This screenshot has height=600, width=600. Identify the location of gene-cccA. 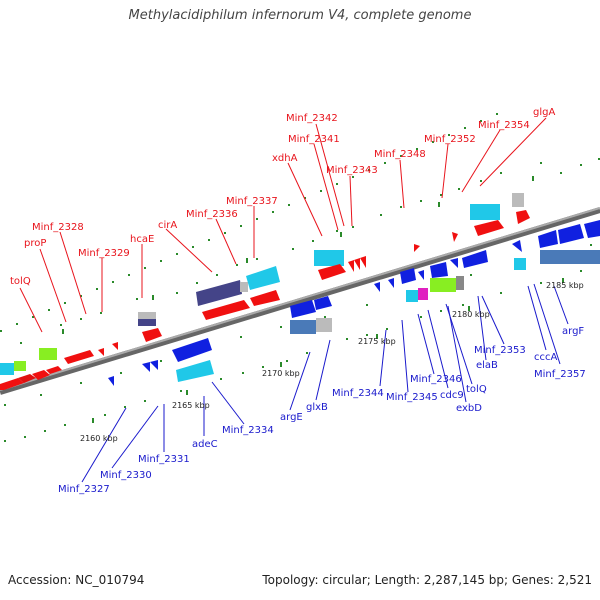
(517, 246).